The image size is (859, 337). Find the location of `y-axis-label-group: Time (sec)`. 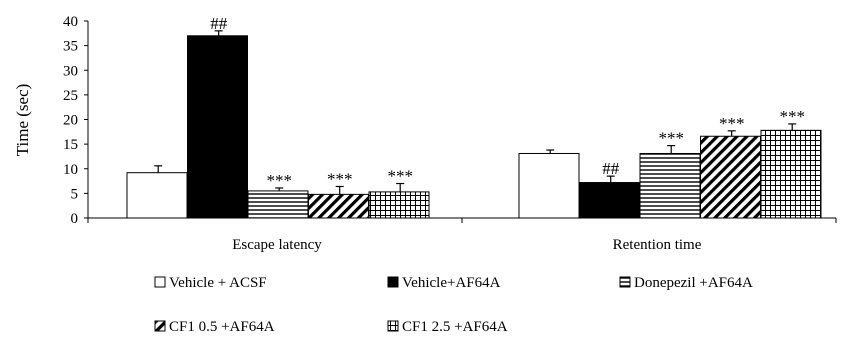

y-axis-label-group: Time (sec) is located at coordinates (22, 120).